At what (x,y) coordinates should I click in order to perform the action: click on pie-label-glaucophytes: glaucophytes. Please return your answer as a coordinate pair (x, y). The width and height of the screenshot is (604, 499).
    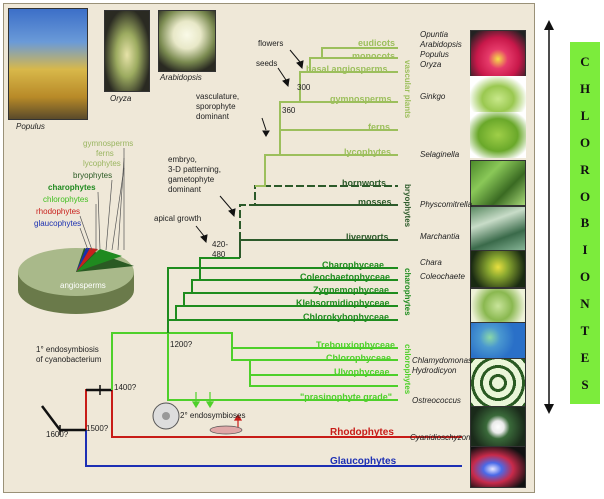
    Looking at the image, I should click on (57, 223).